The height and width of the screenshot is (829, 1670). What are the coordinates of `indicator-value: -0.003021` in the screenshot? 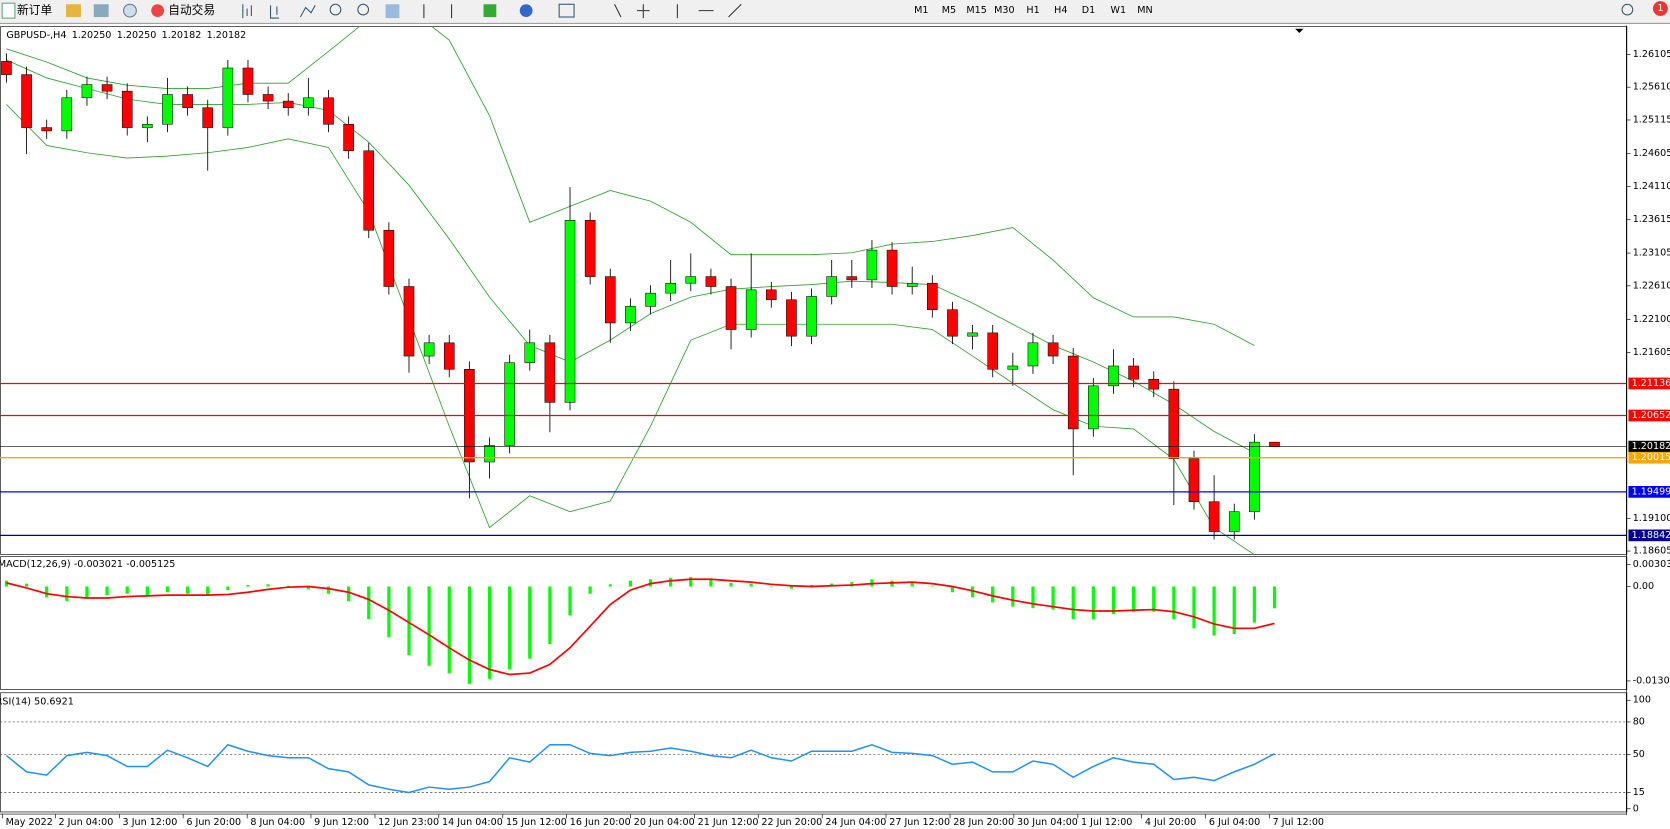 It's located at (98, 564).